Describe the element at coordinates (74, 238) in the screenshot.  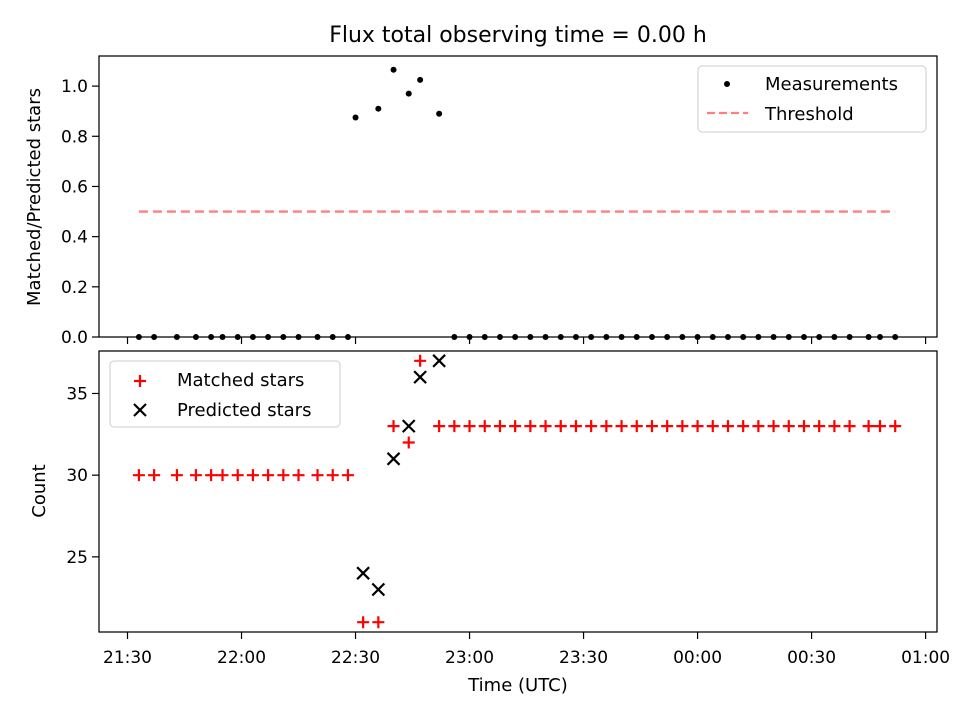
I see `top-y-tick-label: 0.4` at that location.